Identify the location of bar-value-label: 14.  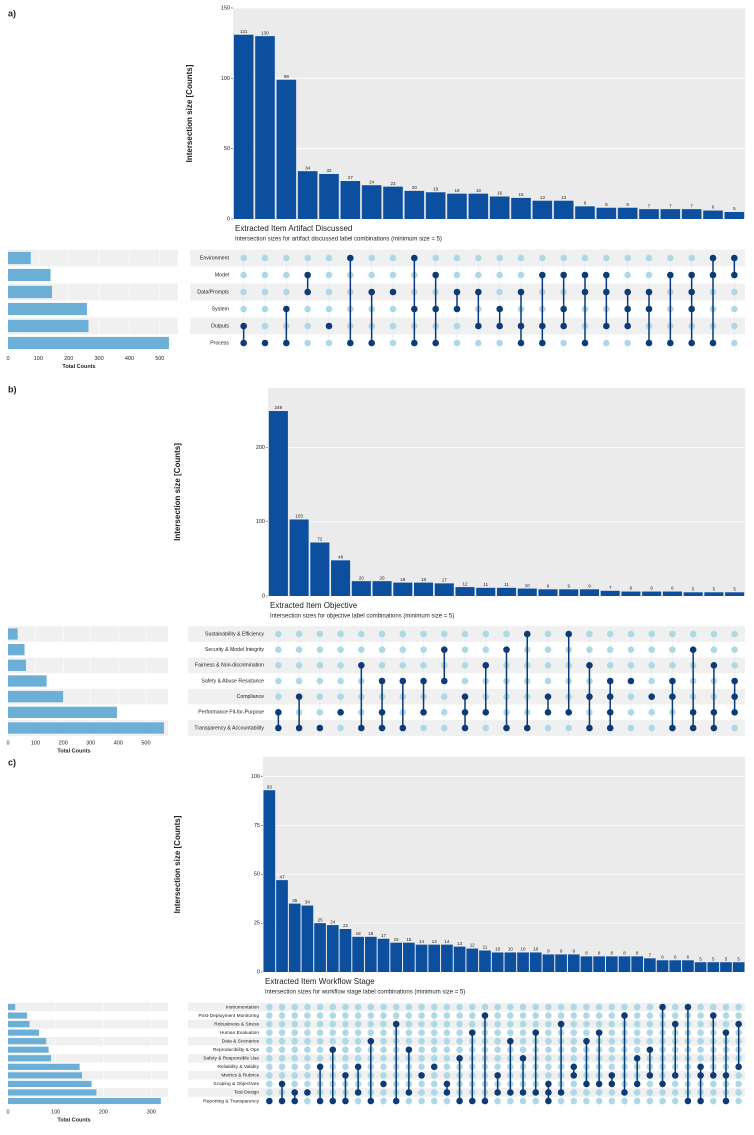
(447, 941).